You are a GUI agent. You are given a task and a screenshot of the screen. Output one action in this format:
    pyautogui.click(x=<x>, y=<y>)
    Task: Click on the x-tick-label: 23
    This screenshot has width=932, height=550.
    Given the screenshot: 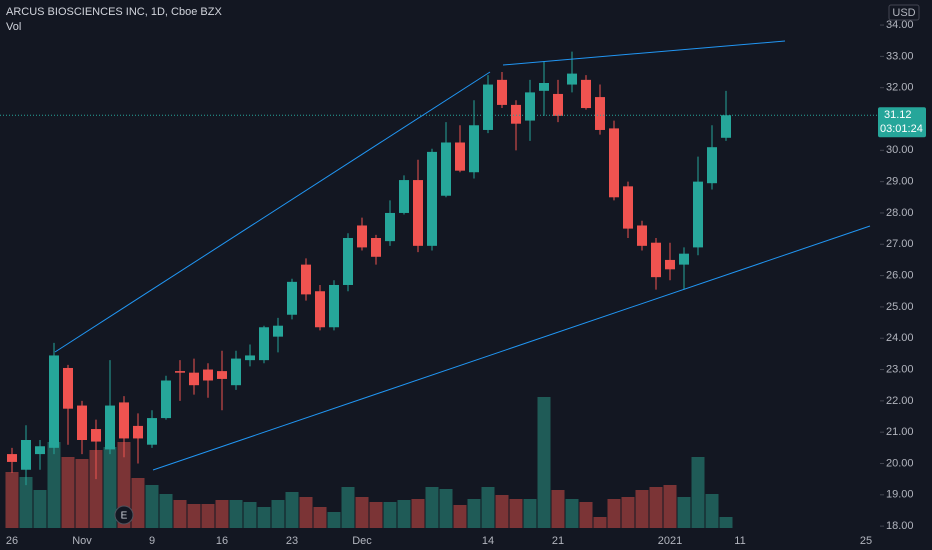 What is the action you would take?
    pyautogui.click(x=292, y=541)
    